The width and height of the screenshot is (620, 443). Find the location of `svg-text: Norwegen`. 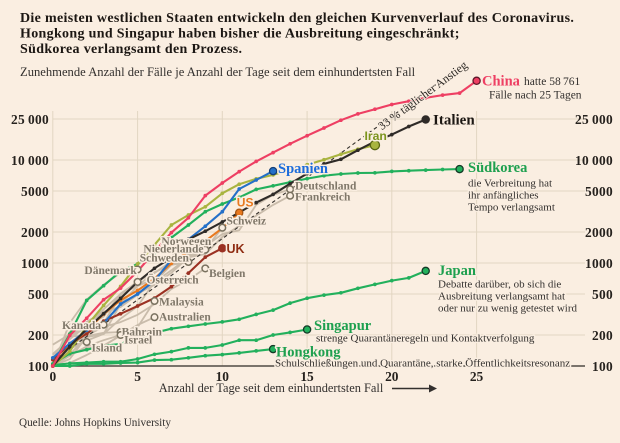

svg-text: Norwegen is located at coordinates (186, 242).